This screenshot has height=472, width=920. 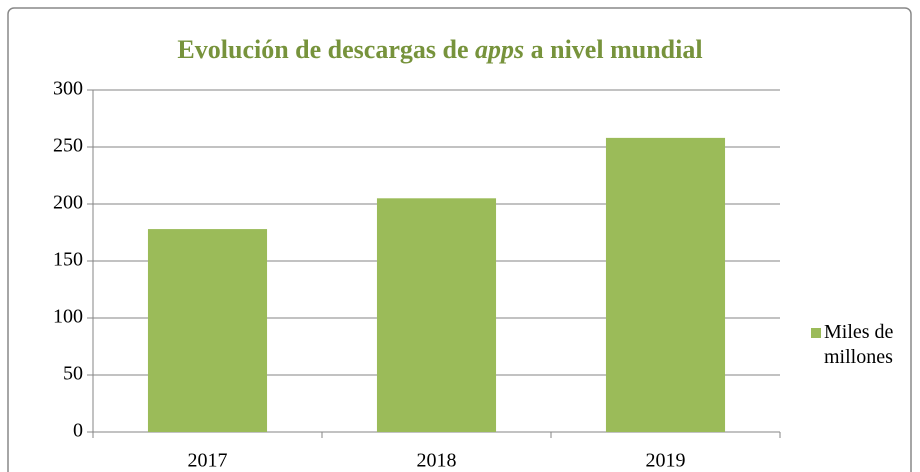 I want to click on y-tick-label: 250, so click(x=68, y=146).